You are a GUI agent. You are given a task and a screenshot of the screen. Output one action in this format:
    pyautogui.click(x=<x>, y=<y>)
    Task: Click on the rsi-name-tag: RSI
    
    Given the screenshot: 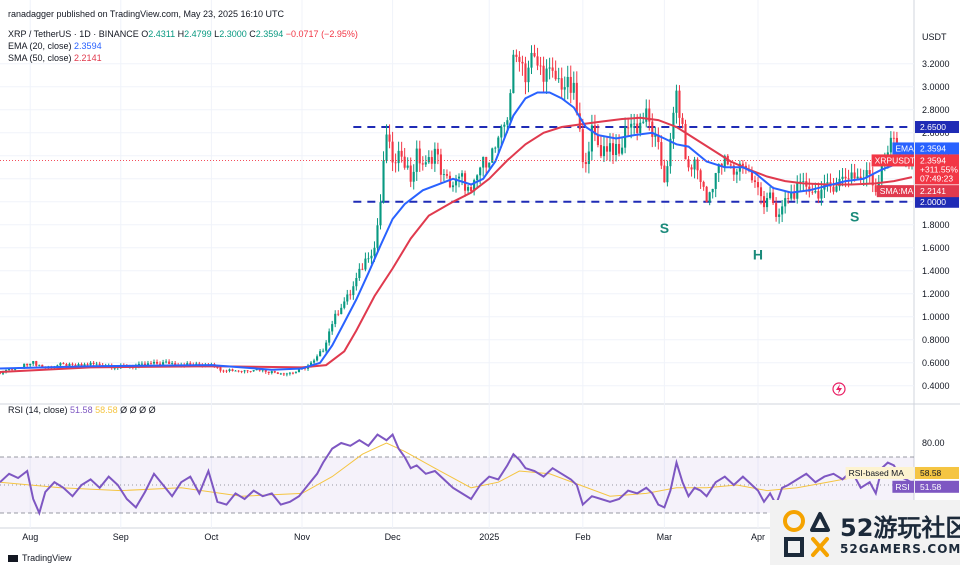 What is the action you would take?
    pyautogui.click(x=903, y=486)
    